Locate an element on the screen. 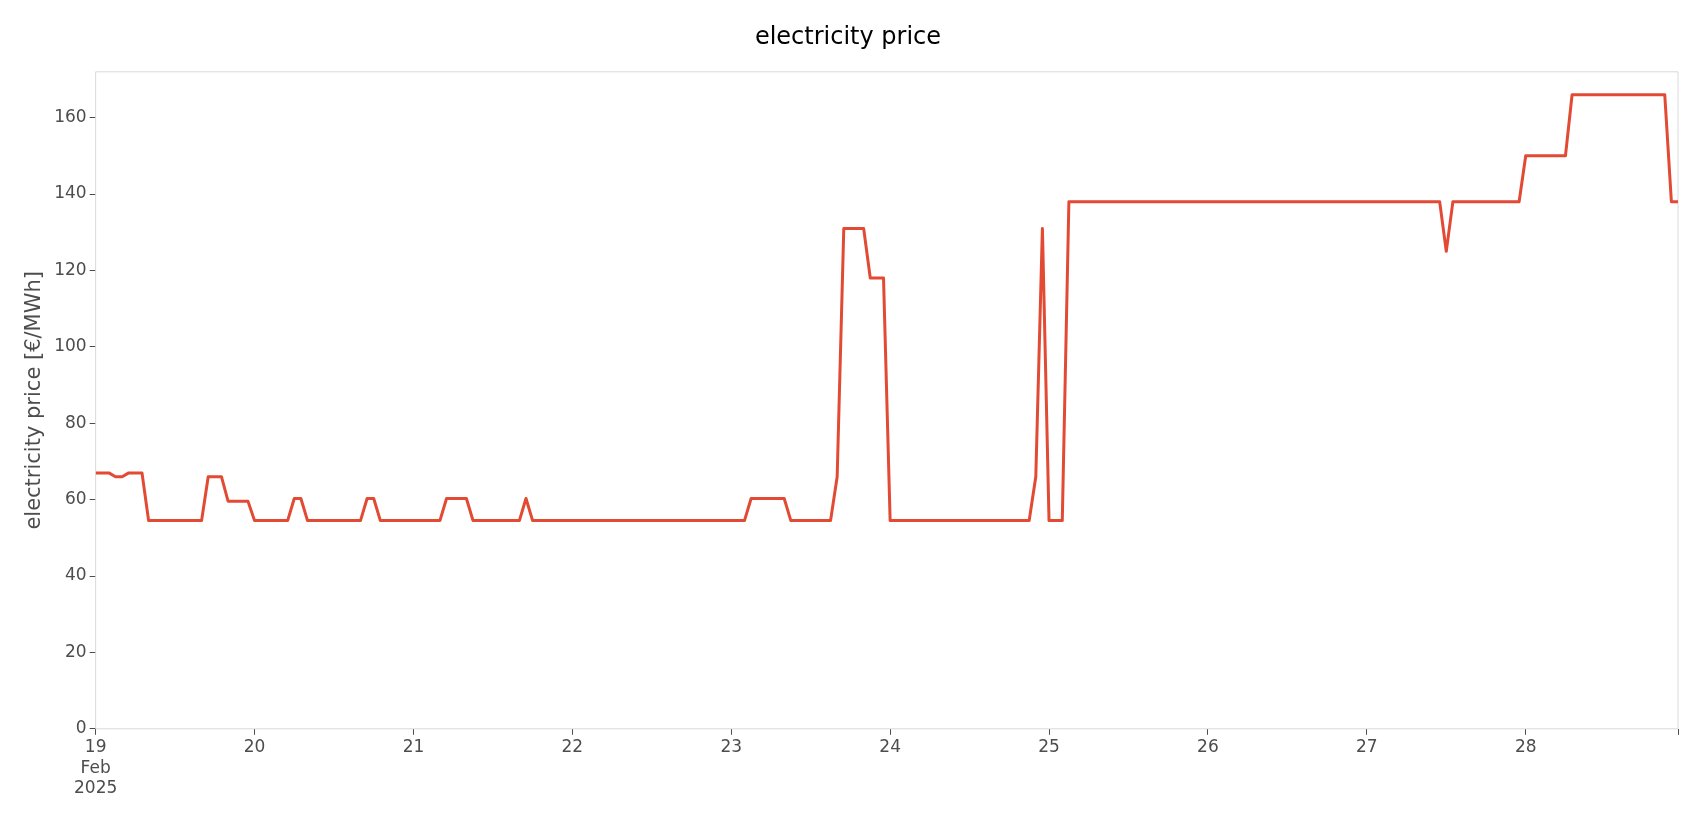  chart-title: electricity price is located at coordinates (848, 35).